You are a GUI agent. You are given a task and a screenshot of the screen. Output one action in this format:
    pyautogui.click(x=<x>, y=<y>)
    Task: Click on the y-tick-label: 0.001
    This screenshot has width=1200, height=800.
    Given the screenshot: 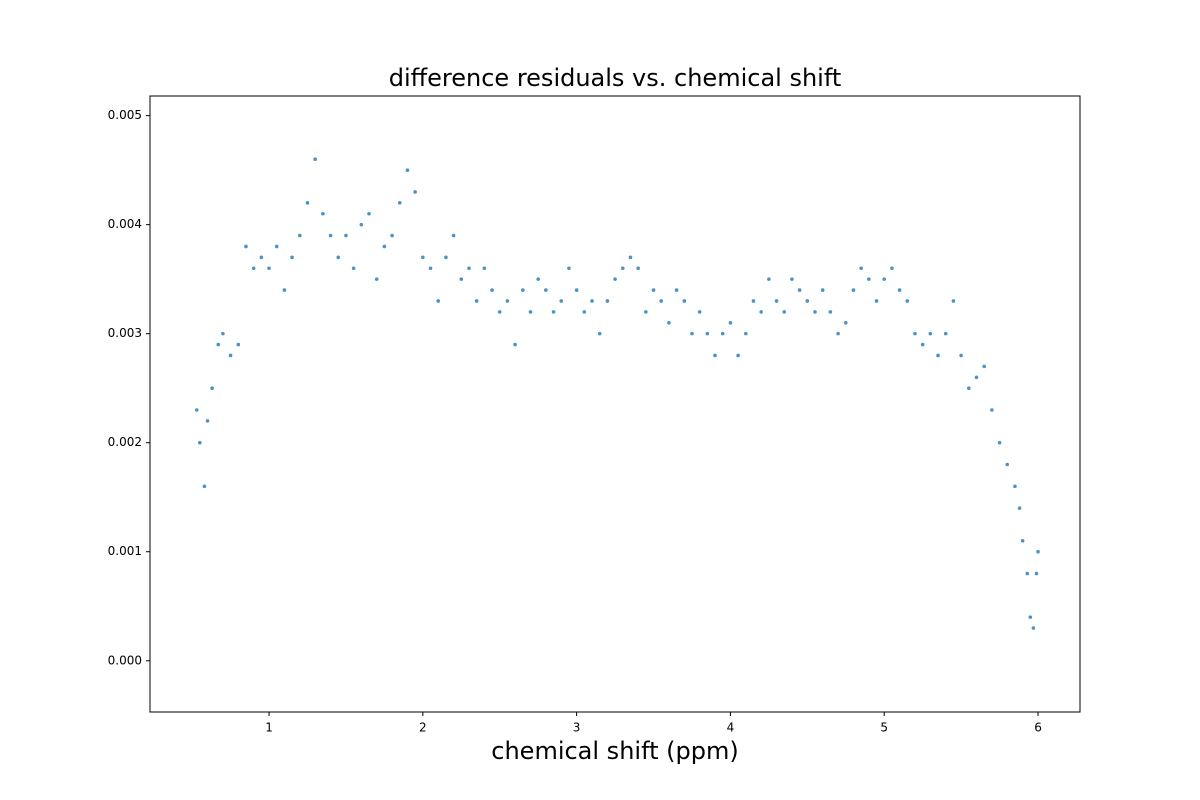 What is the action you would take?
    pyautogui.click(x=125, y=551)
    